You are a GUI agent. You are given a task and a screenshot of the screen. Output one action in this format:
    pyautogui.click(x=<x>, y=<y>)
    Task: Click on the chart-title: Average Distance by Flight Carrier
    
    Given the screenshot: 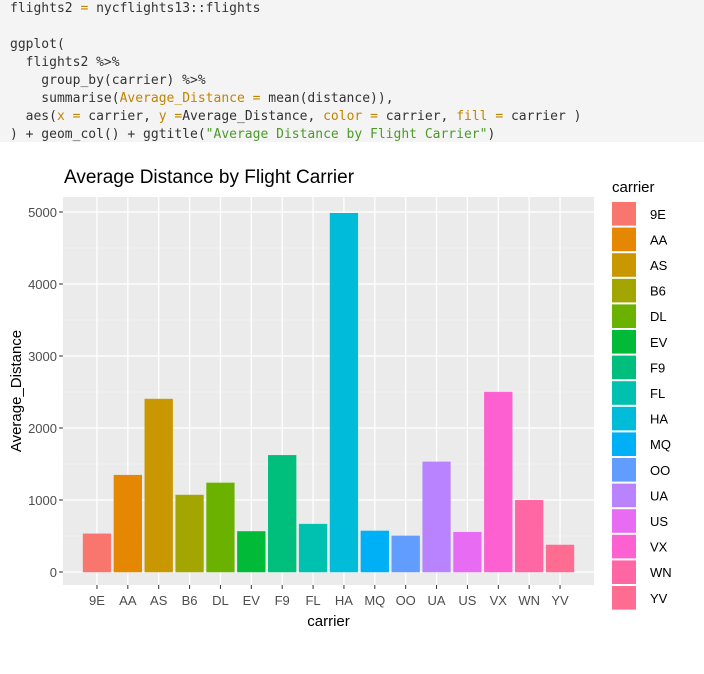 What is the action you would take?
    pyautogui.click(x=209, y=177)
    